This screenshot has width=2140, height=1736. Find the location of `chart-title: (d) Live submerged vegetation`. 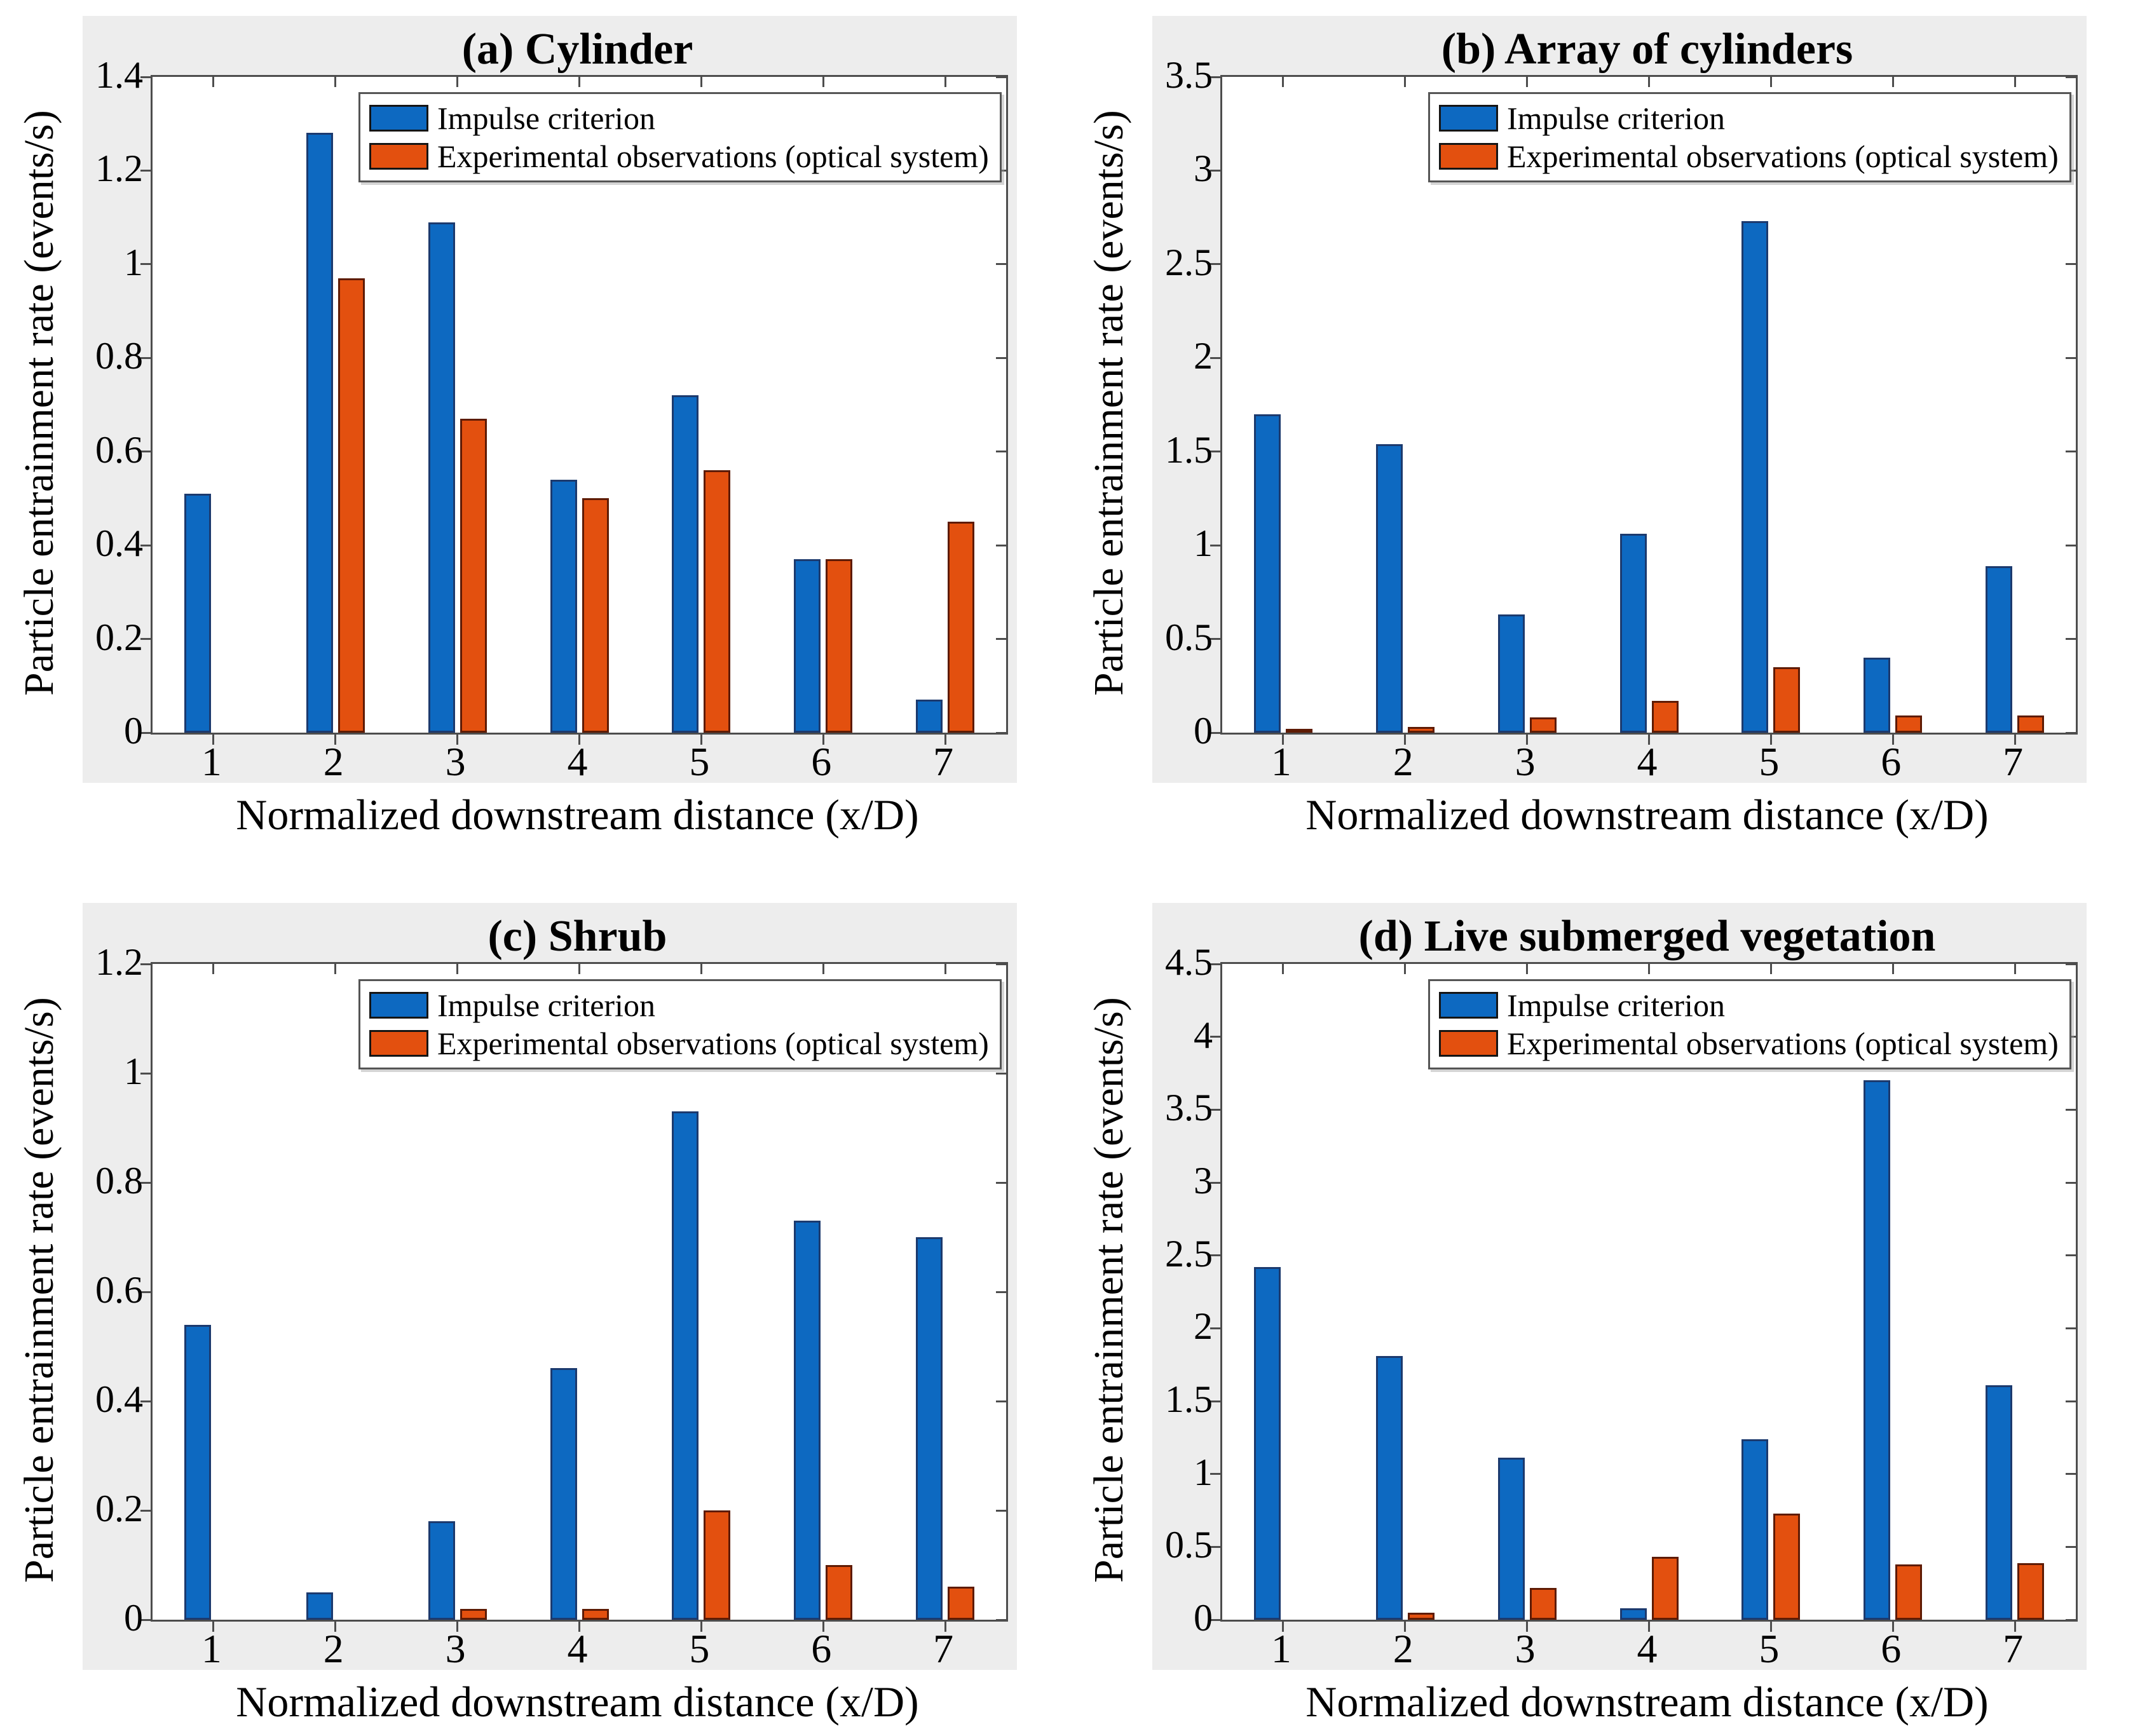

chart-title: (d) Live submerged vegetation is located at coordinates (1647, 936).